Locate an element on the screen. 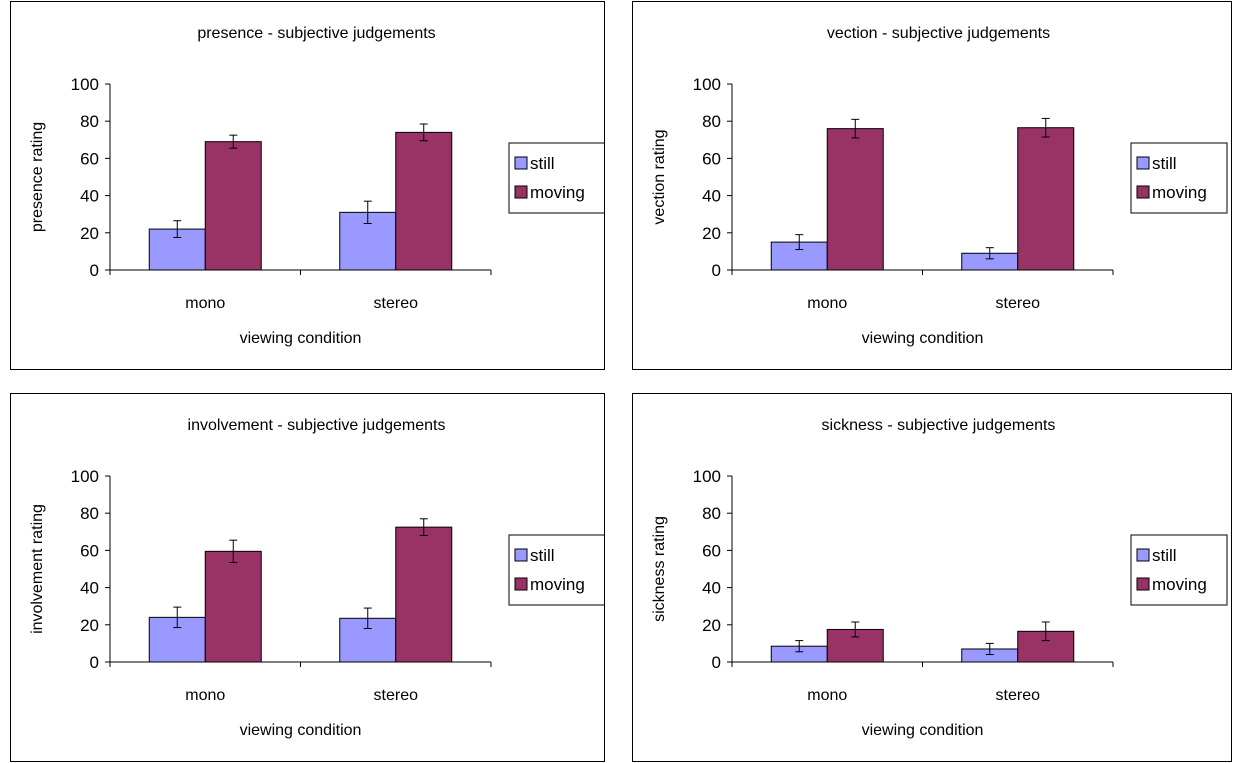 The height and width of the screenshot is (763, 1239). y-axis-label: involvement rating is located at coordinates (37, 569).